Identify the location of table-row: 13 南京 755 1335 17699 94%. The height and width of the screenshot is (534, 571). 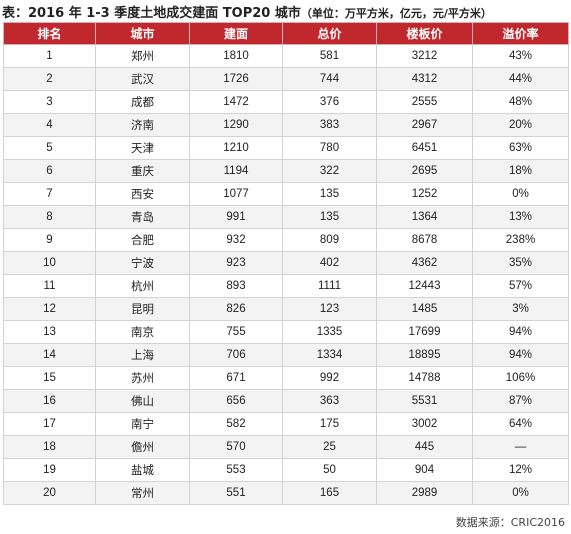
(286, 332).